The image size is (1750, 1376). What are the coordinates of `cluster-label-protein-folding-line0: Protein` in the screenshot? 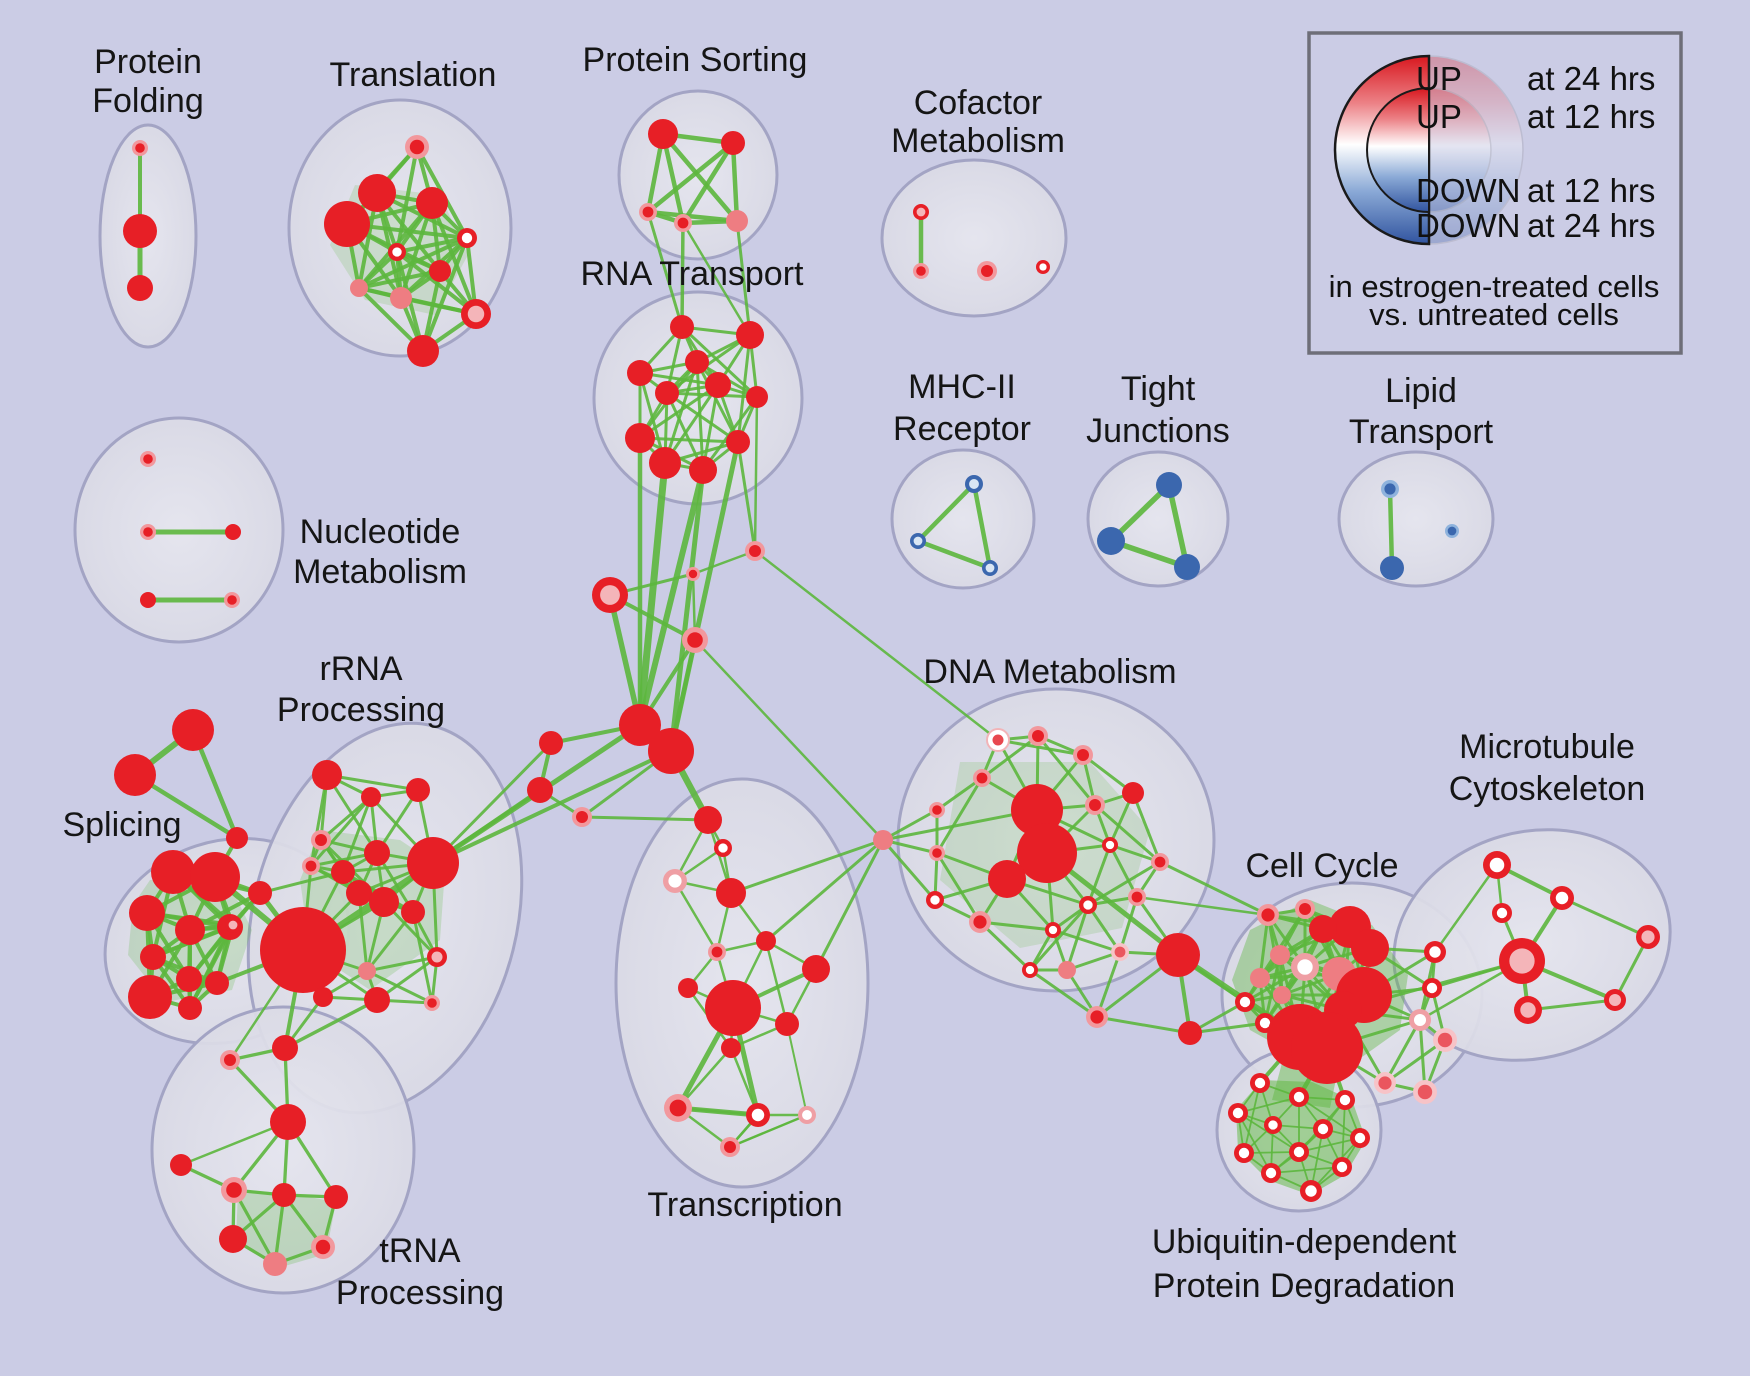 It's located at (148, 62).